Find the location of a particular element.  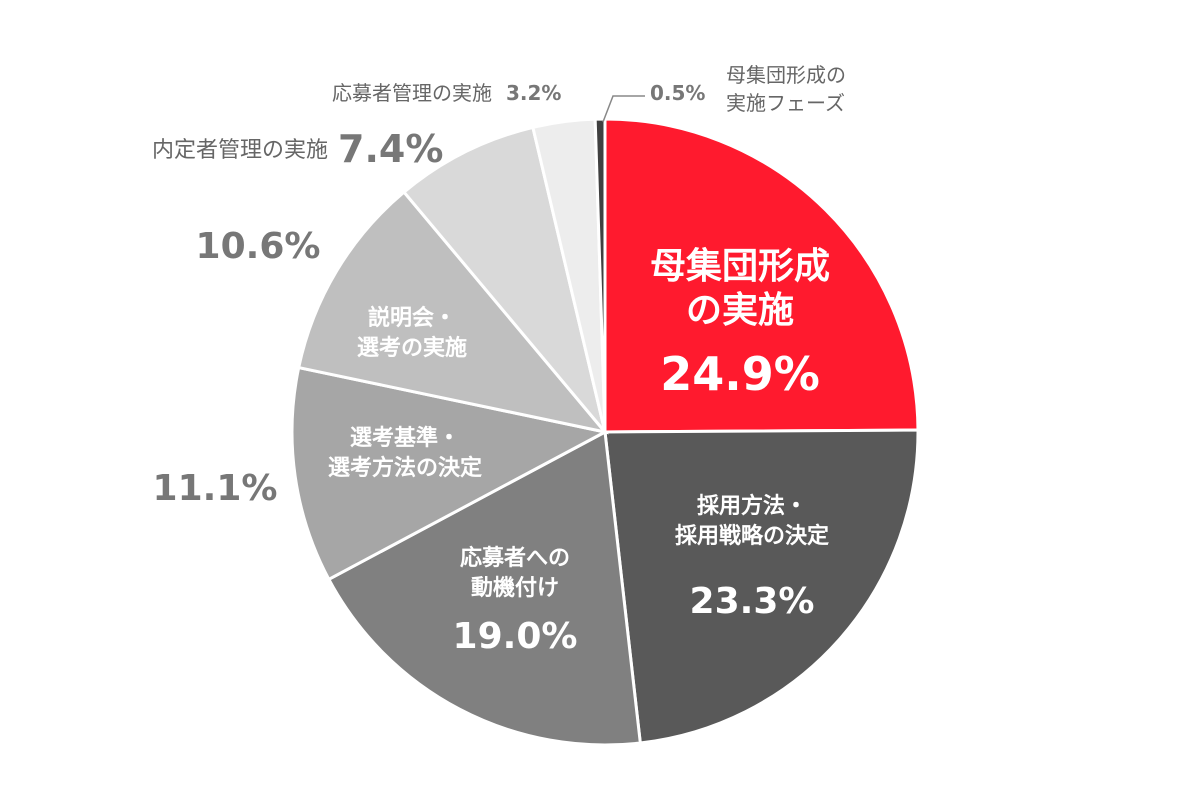

slice-label-8-line-2: 実施フェーズ is located at coordinates (785, 103).